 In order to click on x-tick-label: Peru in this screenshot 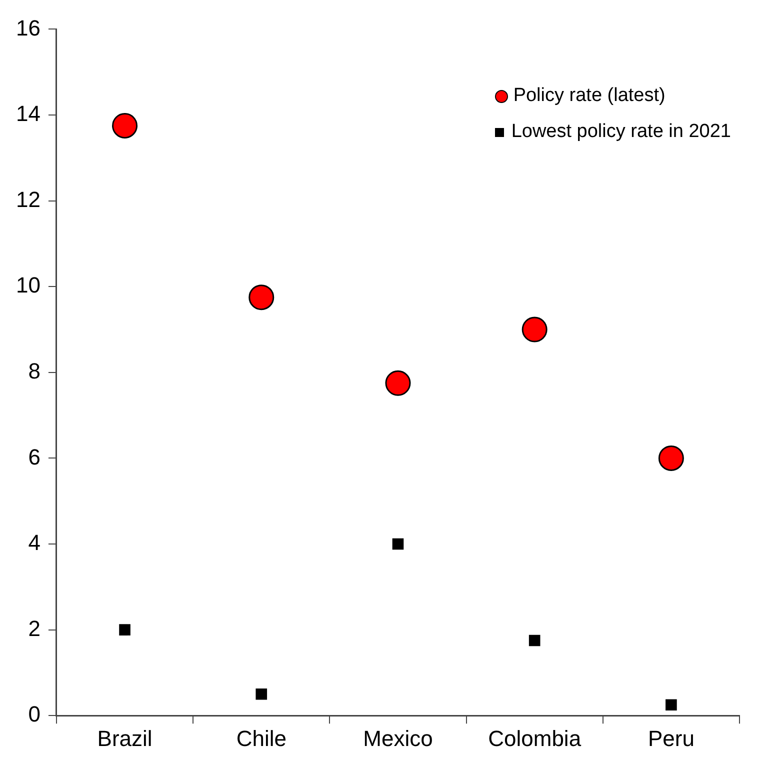, I will do `click(671, 738)`.